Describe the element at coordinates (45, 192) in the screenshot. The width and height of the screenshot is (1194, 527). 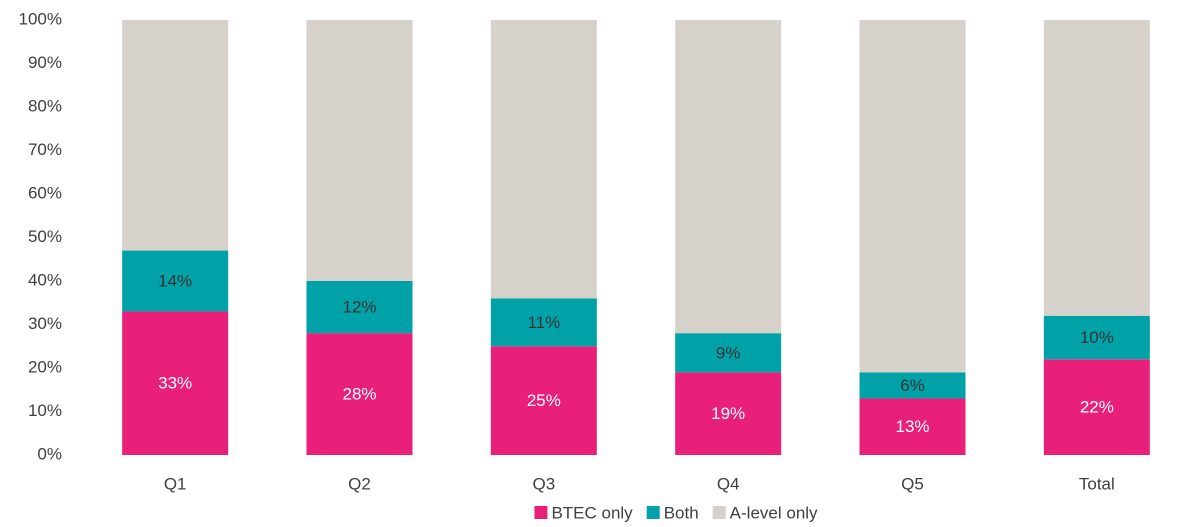
I see `y-tick-label: 60%` at that location.